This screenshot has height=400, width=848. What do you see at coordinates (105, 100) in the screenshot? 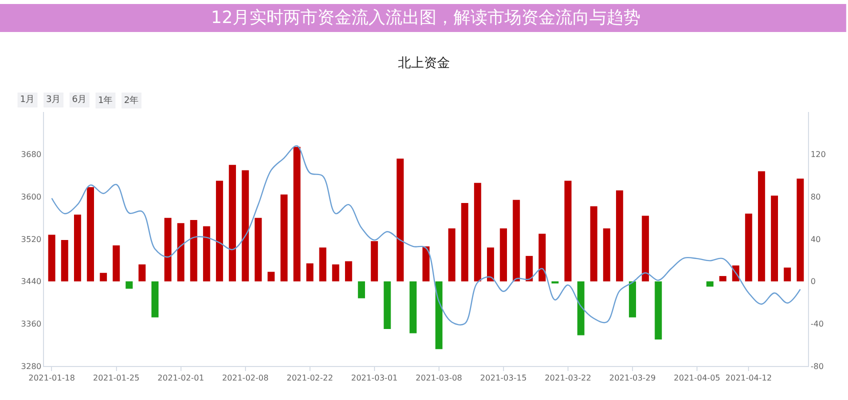
I see `text: 1年` at bounding box center [105, 100].